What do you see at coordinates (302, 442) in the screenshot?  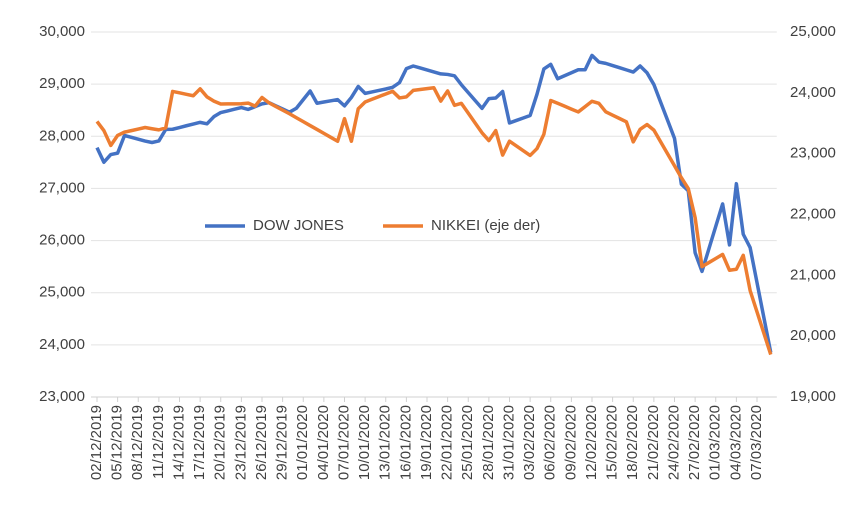 I see `x-tick-label: 01/01/2020` at bounding box center [302, 442].